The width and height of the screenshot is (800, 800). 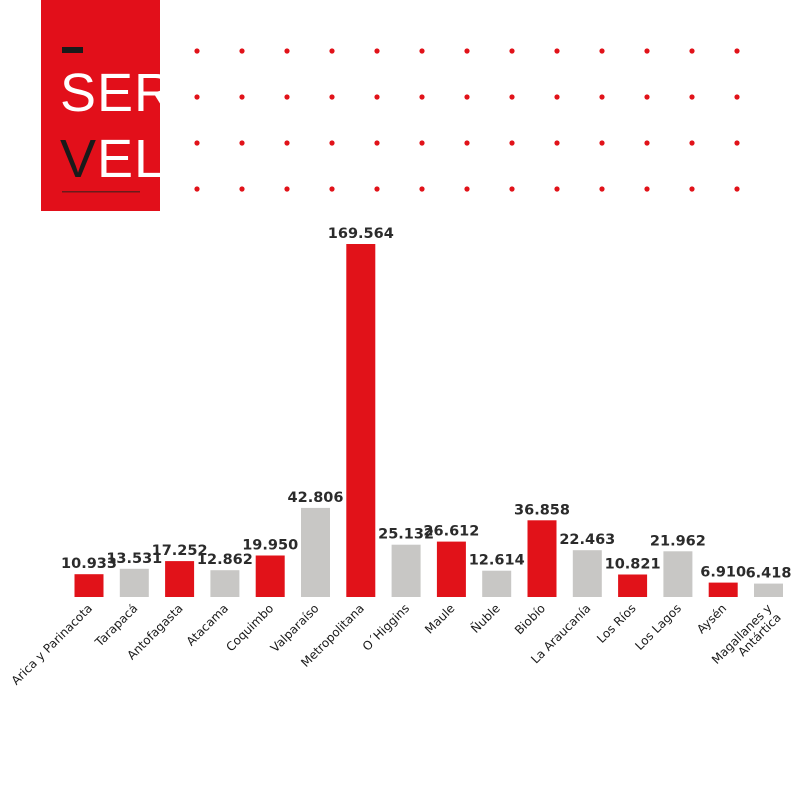 I want to click on logo-underline, so click(x=101, y=192).